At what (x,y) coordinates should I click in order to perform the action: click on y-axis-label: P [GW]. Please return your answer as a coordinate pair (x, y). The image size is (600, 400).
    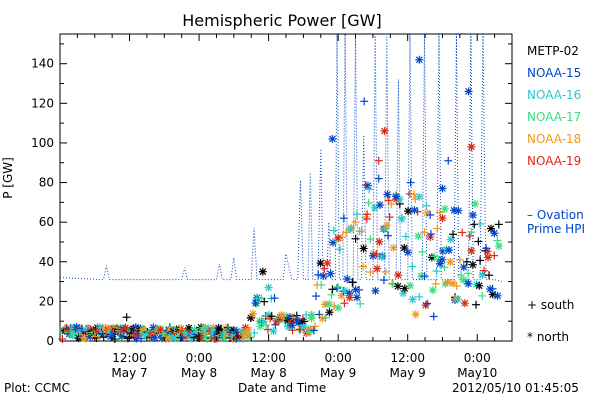
    Looking at the image, I should click on (8, 178).